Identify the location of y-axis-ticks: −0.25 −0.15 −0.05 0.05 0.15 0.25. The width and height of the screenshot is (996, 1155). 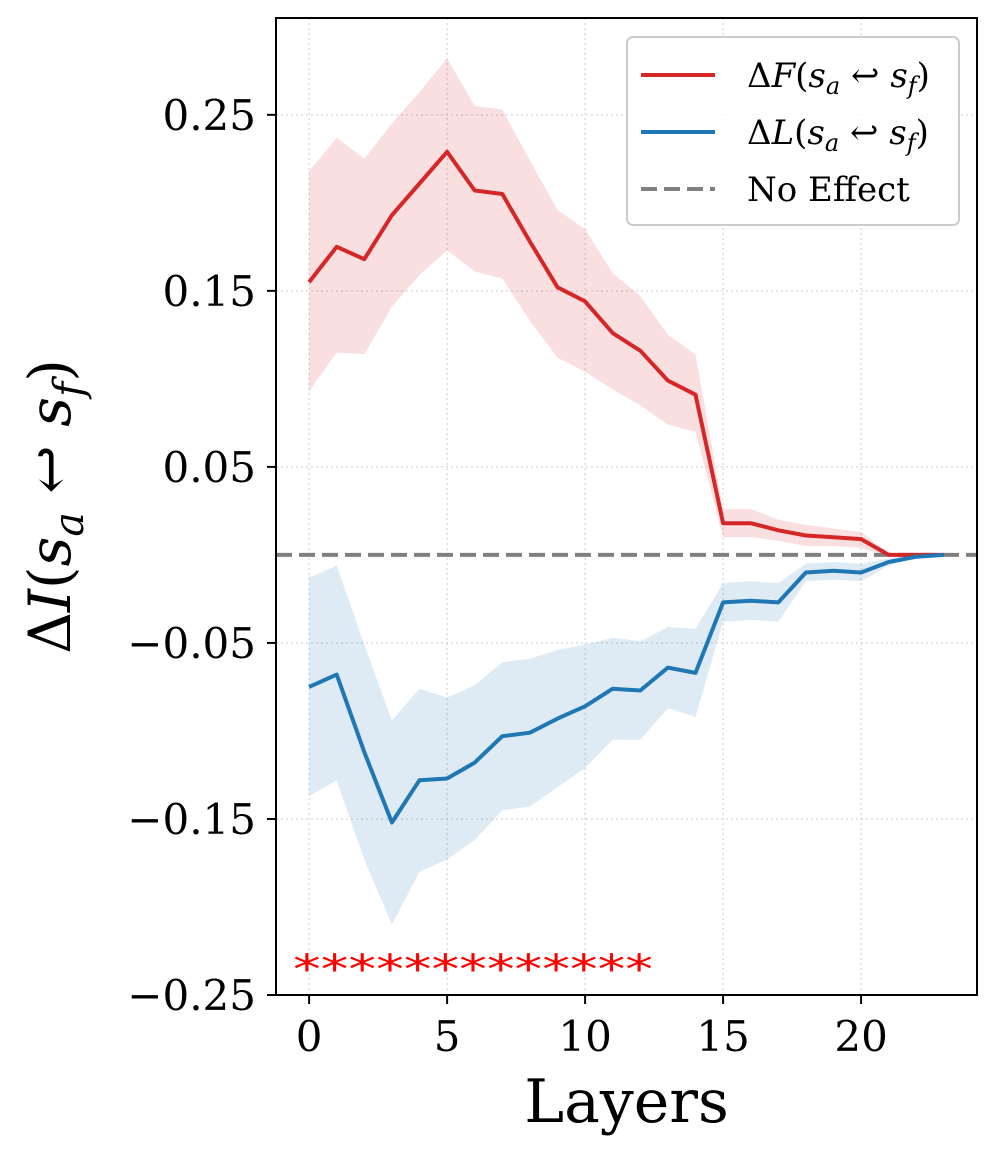
(201, 555).